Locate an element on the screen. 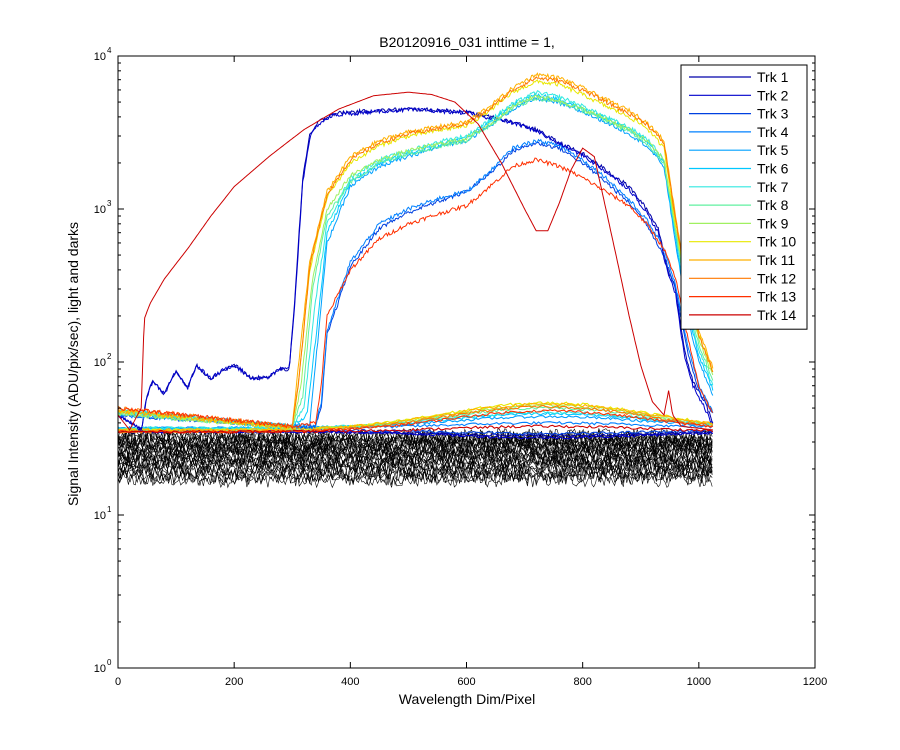 This screenshot has height=750, width=900. legend-label: Trk 2 is located at coordinates (773, 95).